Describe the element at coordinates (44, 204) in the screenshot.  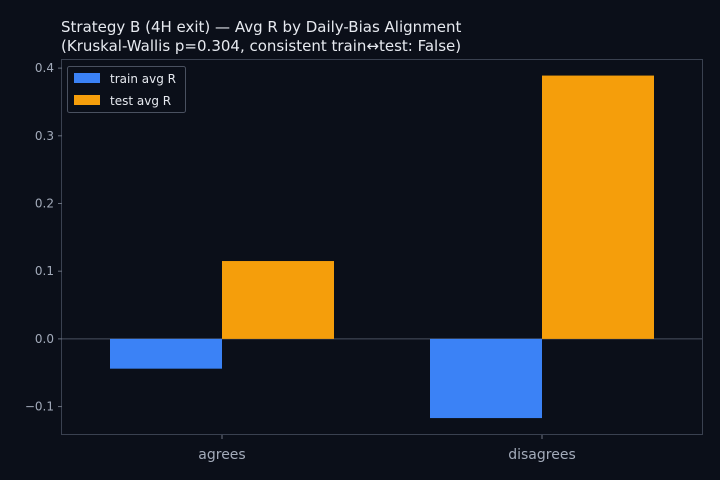
I see `y-tick-label: 0.2` at that location.